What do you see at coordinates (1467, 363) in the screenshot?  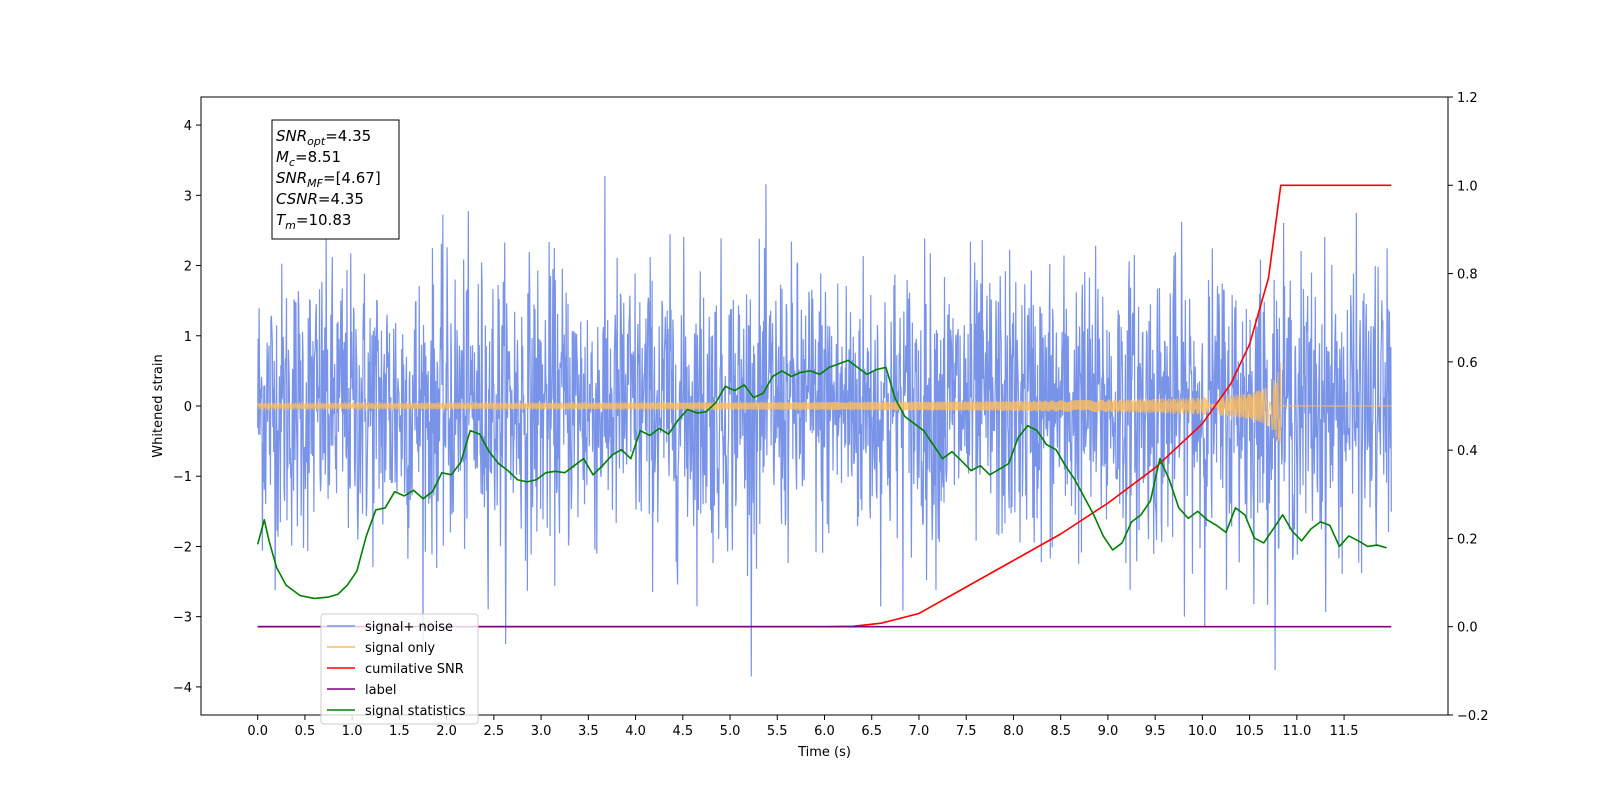 I see `y2-tick-label: 0.6` at bounding box center [1467, 363].